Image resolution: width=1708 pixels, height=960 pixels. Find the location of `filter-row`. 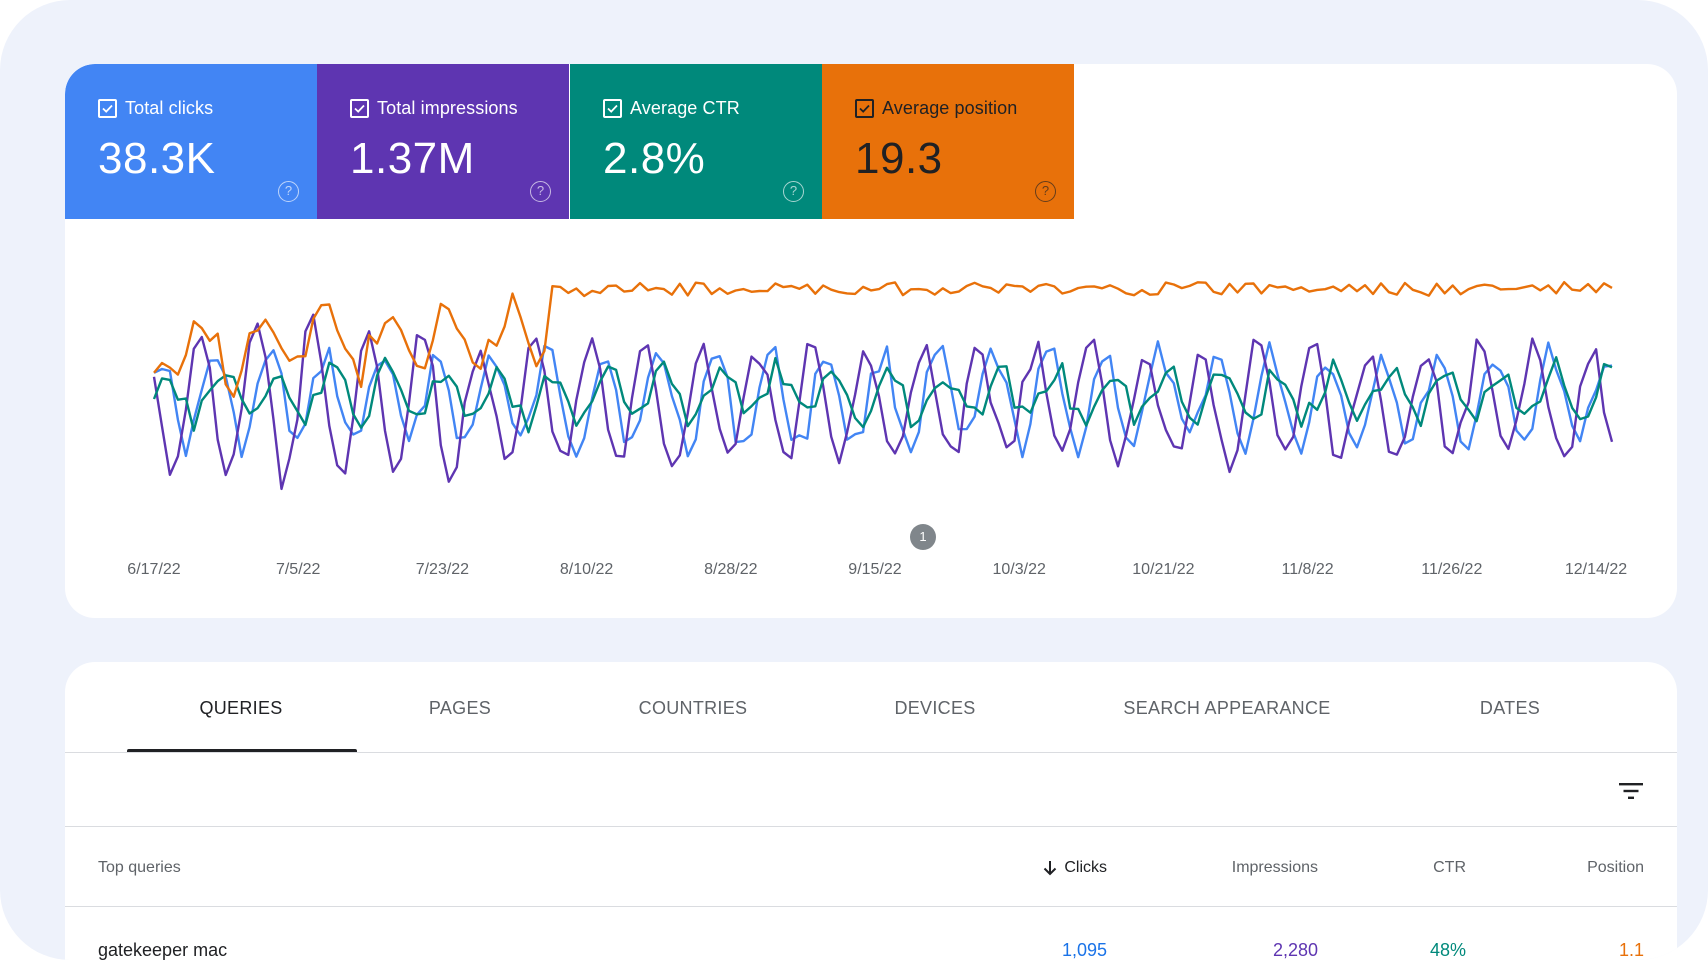

filter-row is located at coordinates (871, 790).